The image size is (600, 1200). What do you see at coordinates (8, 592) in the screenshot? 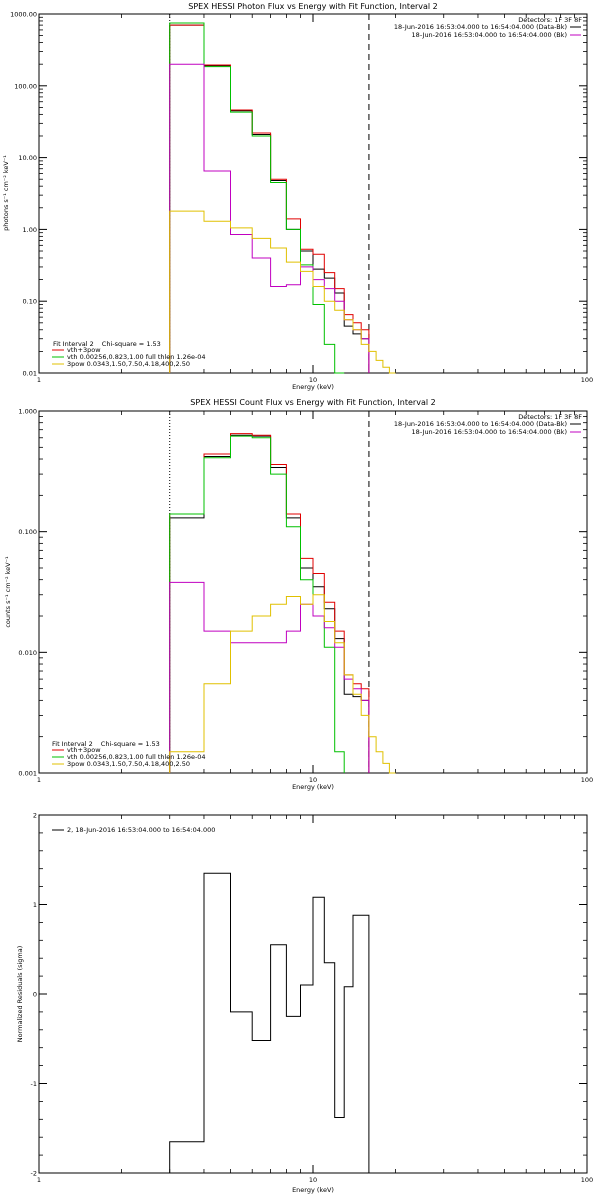
I see `y-axis-label: counts s⁻¹ cm⁻² keV⁻¹` at bounding box center [8, 592].